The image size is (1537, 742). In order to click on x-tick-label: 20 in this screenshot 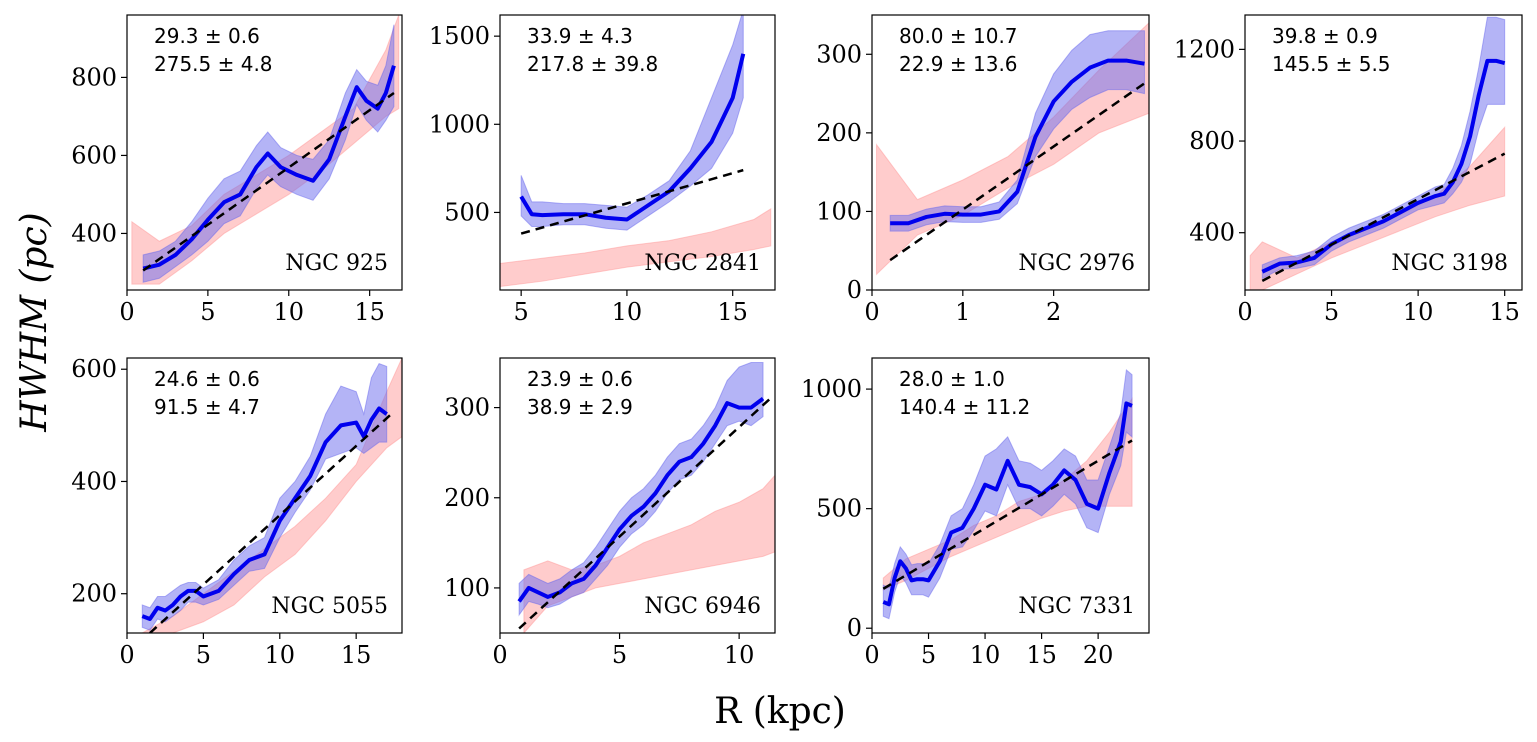, I will do `click(1098, 655)`.